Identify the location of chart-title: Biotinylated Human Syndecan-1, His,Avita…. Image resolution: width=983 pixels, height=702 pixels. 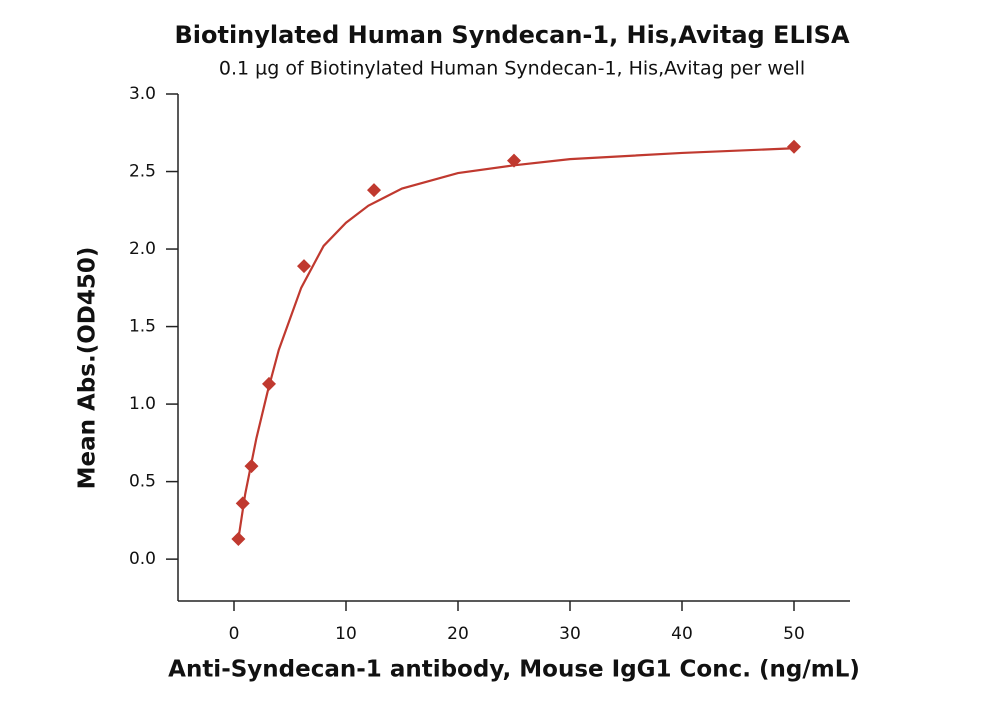
(511, 35).